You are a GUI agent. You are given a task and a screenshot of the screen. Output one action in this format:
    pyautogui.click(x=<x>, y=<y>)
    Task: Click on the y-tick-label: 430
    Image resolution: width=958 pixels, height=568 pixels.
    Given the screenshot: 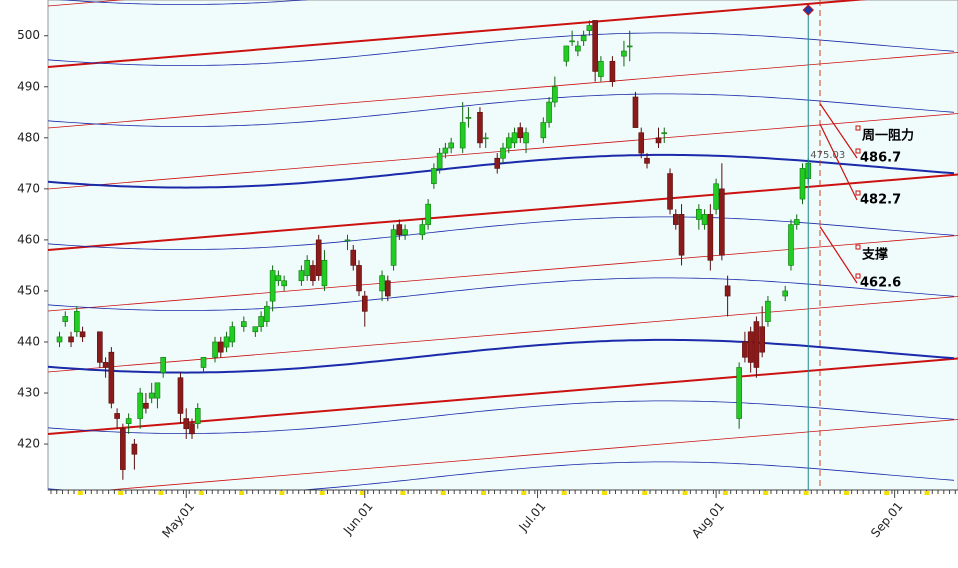 What is the action you would take?
    pyautogui.click(x=28, y=393)
    